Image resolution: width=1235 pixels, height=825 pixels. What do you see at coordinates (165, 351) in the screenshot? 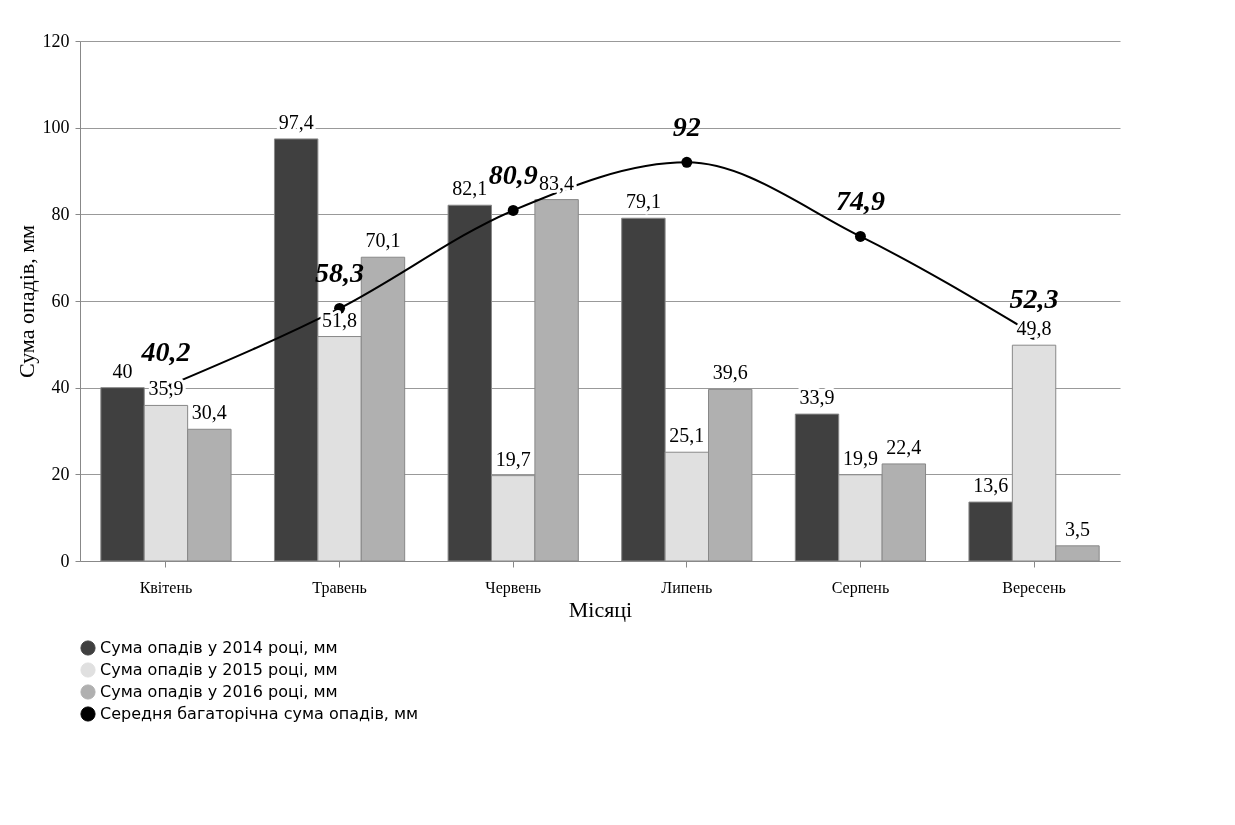
I see `data-label: 40,2` at bounding box center [165, 351].